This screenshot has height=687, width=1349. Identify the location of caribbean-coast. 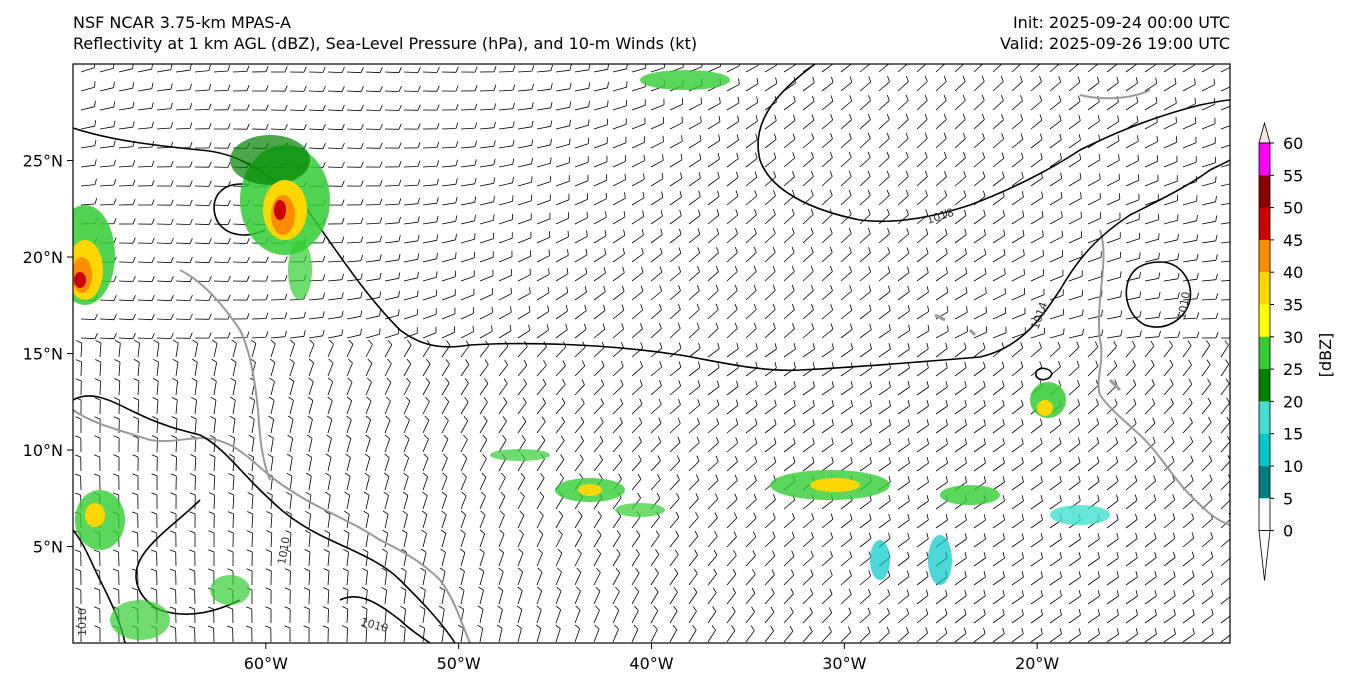
(272, 526).